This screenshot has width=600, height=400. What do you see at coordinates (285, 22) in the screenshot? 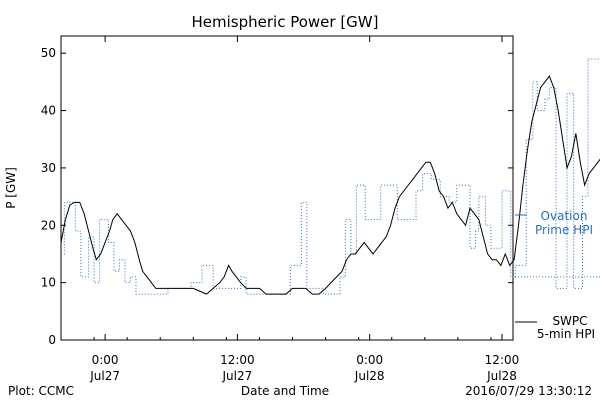
I see `chart-title: Hemispheric Power [GW]` at bounding box center [285, 22].